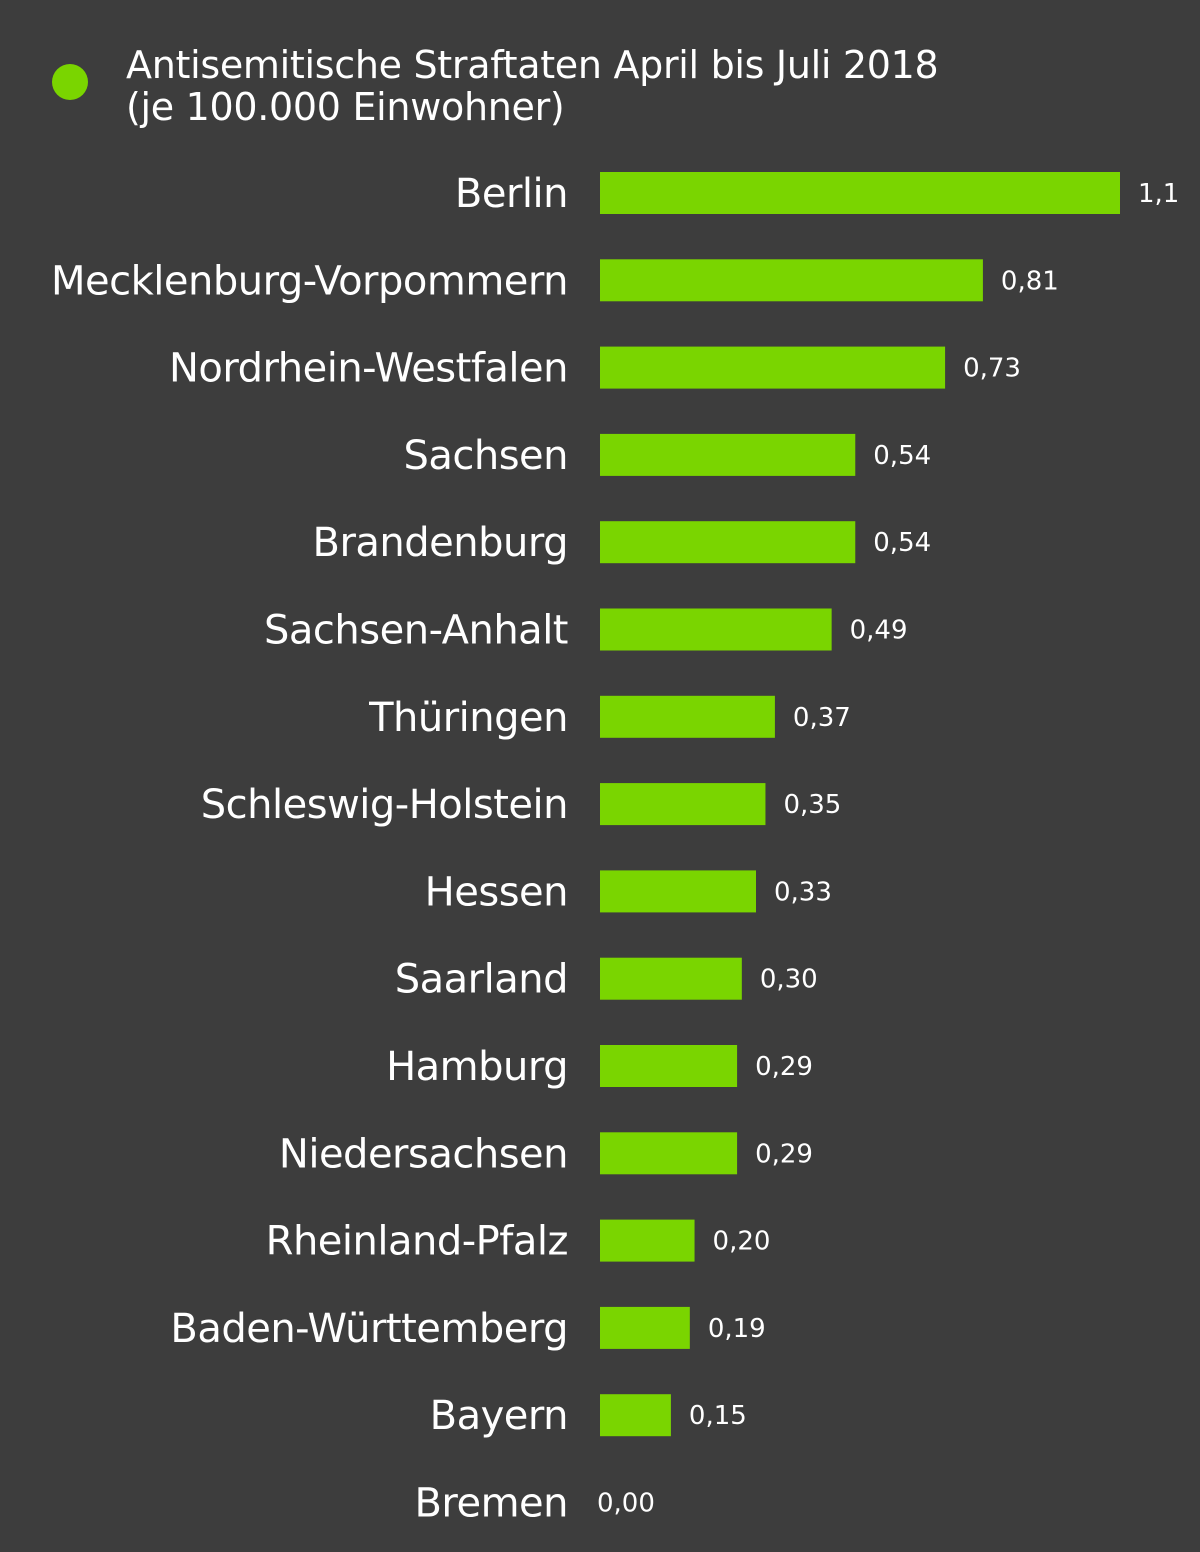  Describe the element at coordinates (595, 369) in the screenshot. I see `bar-row: Nordrhein-Westfalen 0,73` at that location.